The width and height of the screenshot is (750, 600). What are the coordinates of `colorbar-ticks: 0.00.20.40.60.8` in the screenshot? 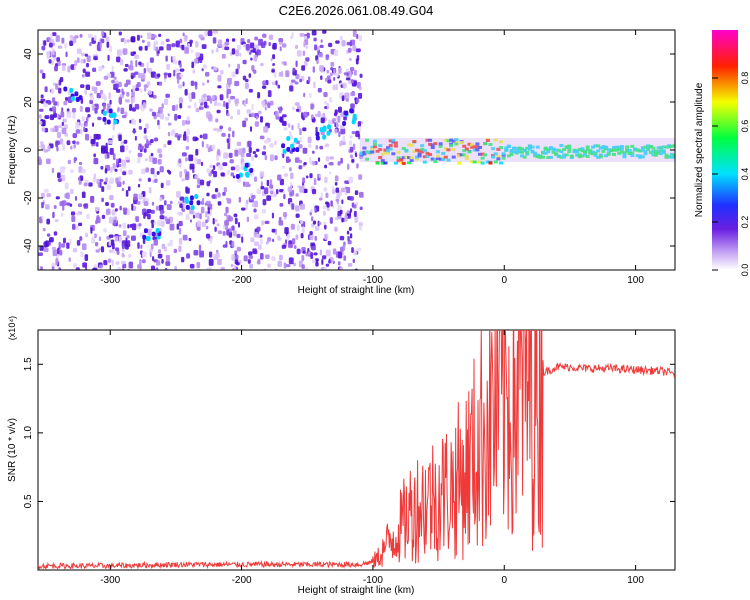 It's located at (731, 174).